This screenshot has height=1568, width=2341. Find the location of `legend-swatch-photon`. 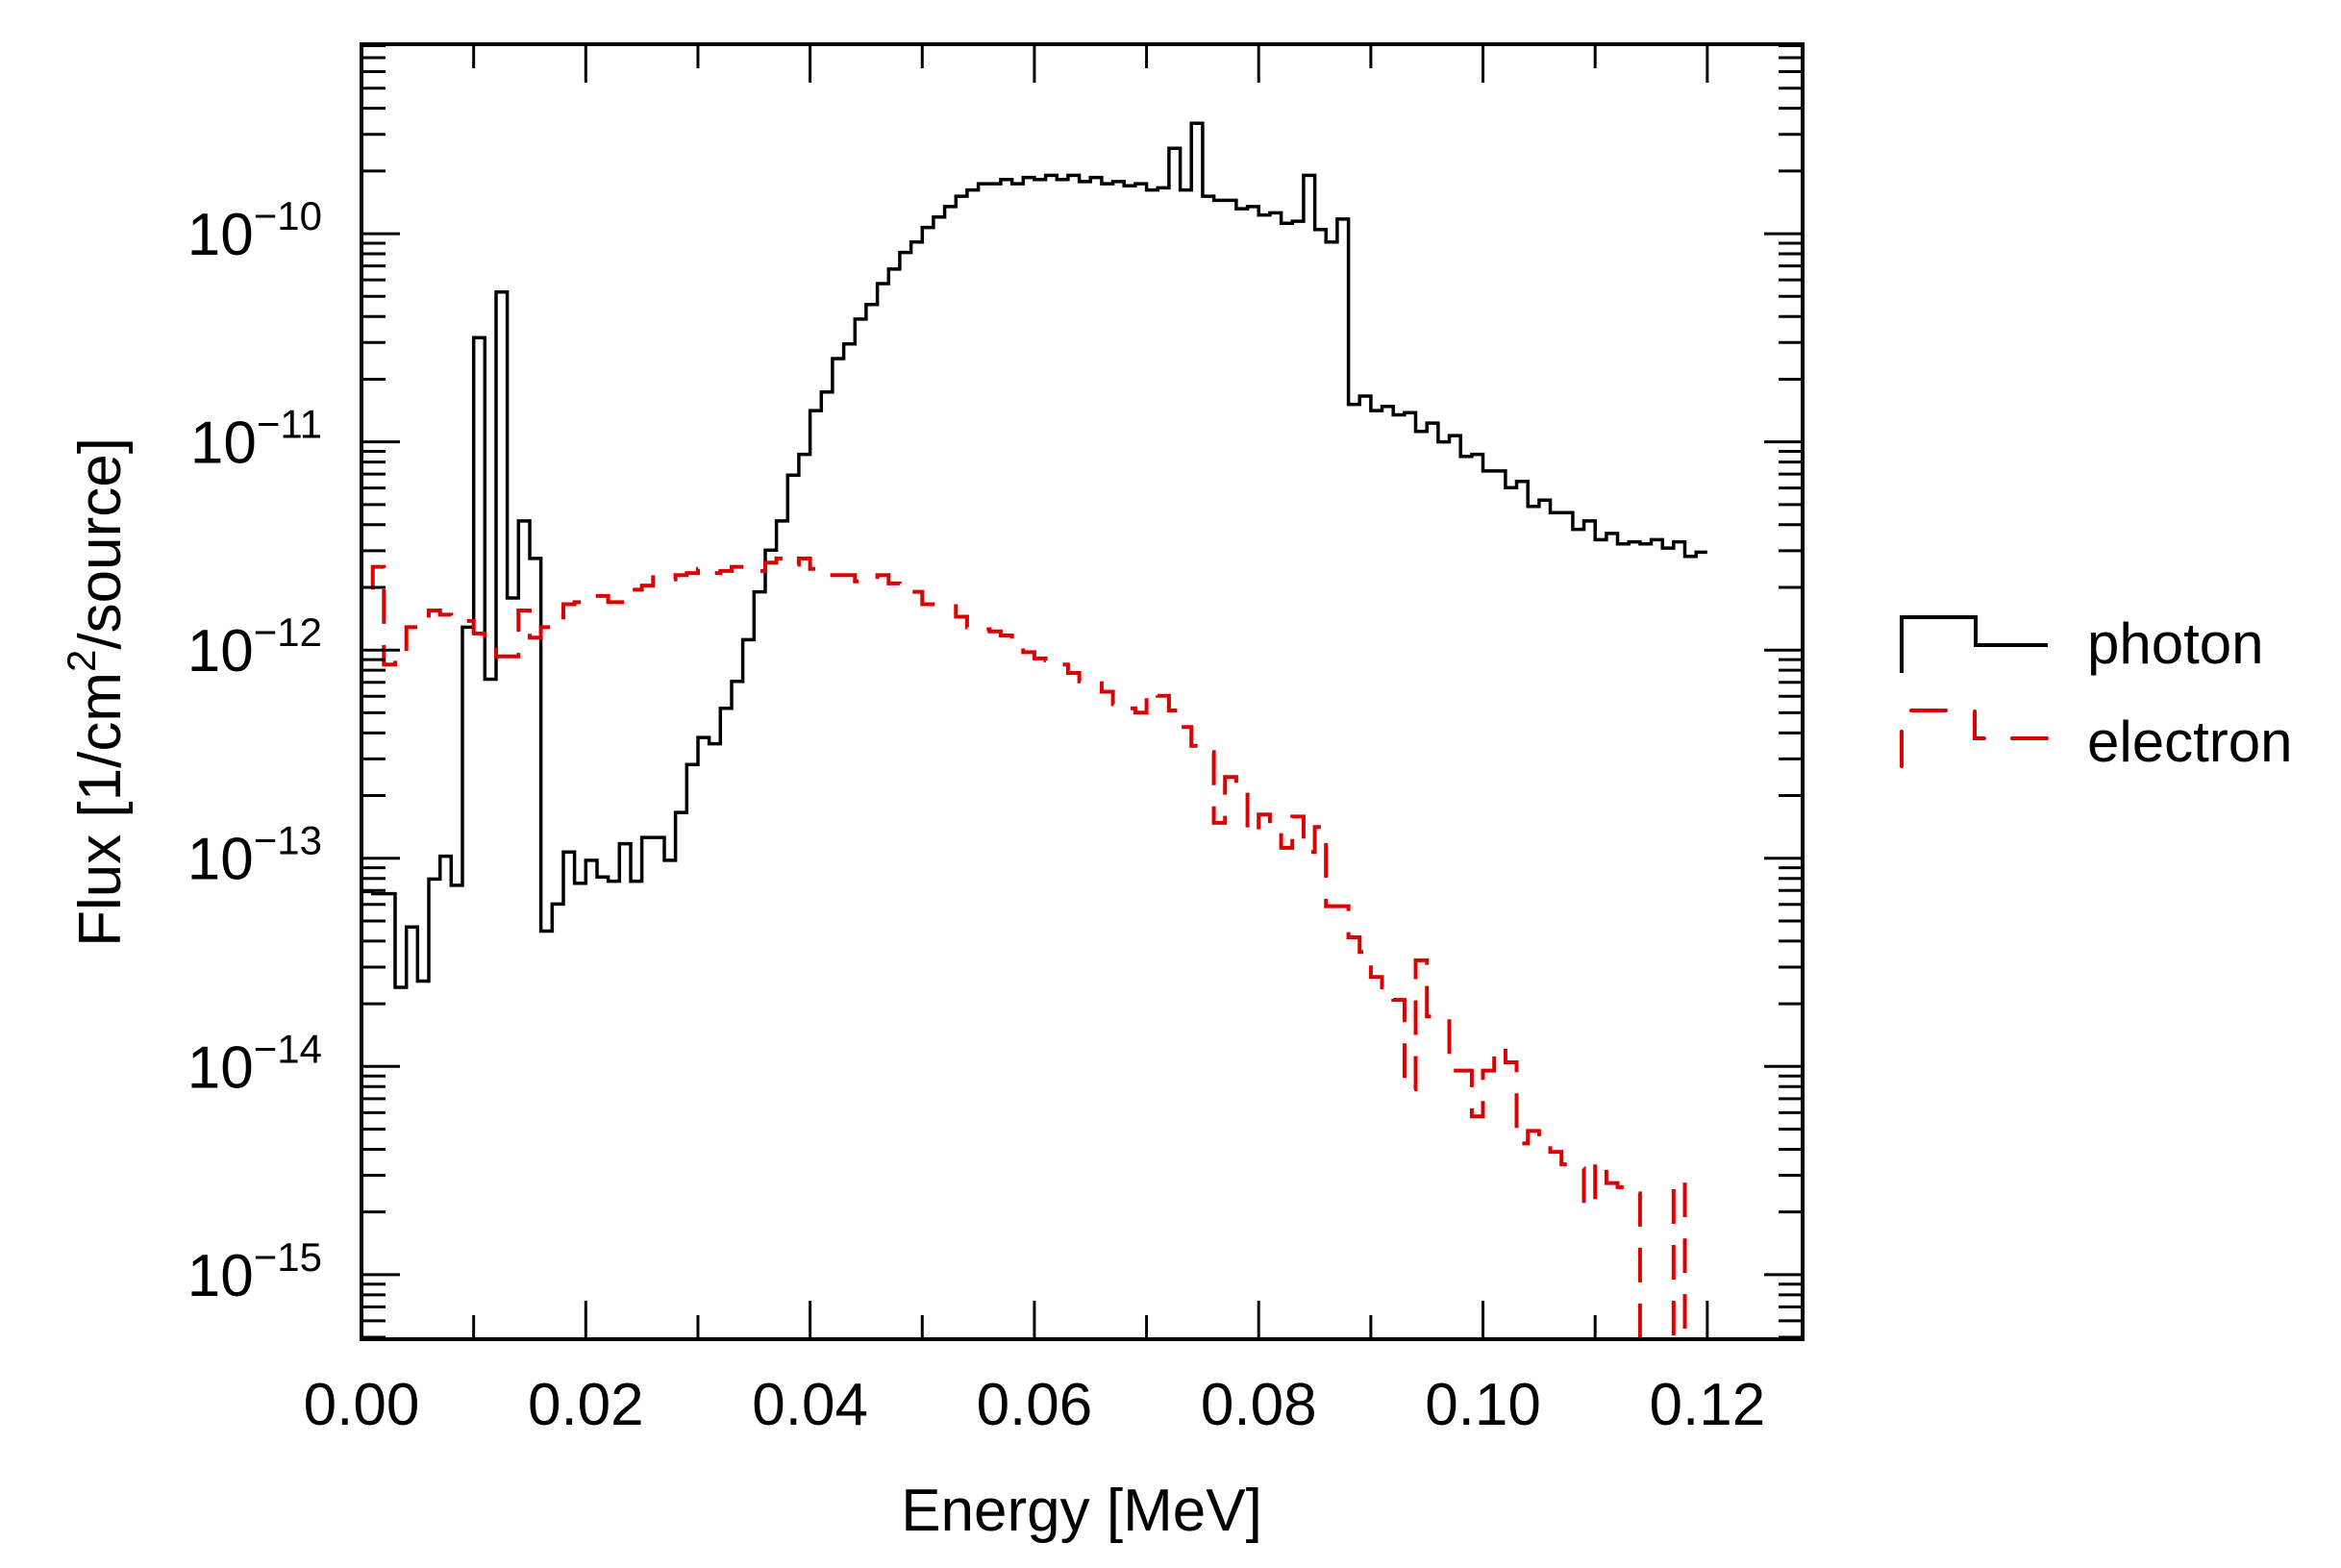

legend-swatch-photon is located at coordinates (1974, 644).